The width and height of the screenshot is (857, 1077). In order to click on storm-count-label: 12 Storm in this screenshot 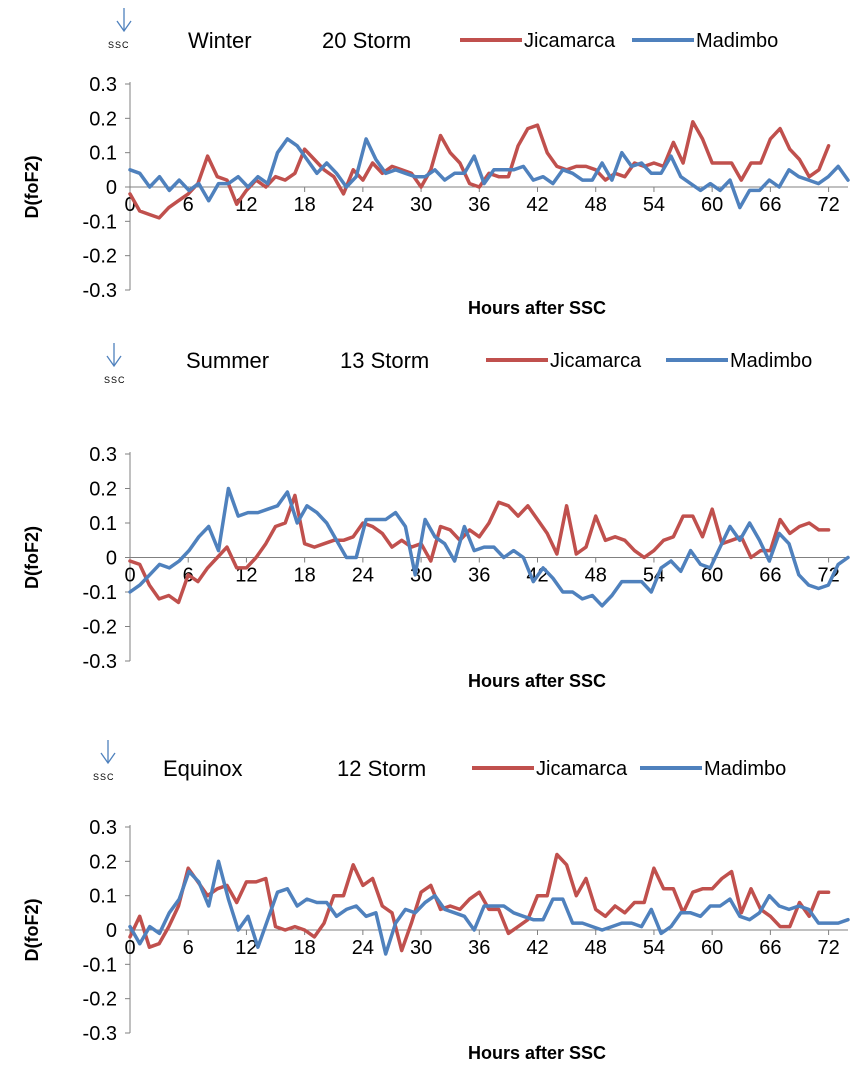, I will do `click(381, 768)`.